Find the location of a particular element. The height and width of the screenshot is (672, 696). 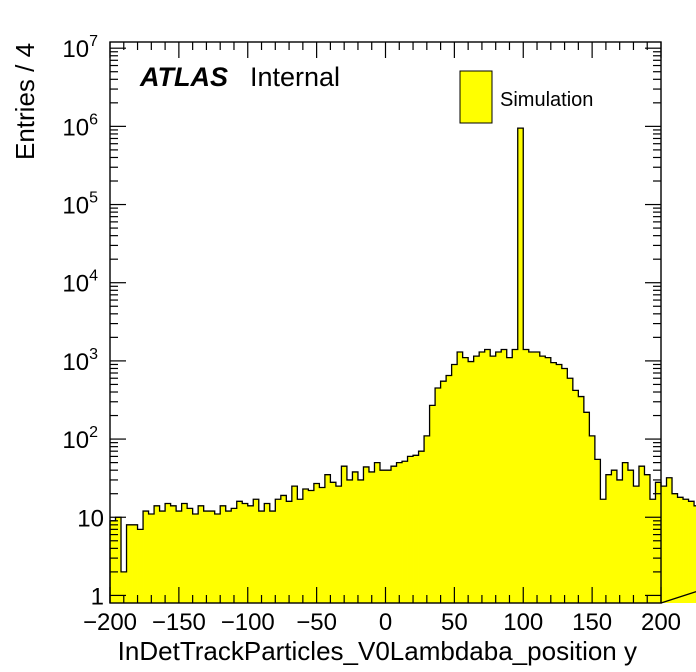

legend-label: Simulation is located at coordinates (546, 100).